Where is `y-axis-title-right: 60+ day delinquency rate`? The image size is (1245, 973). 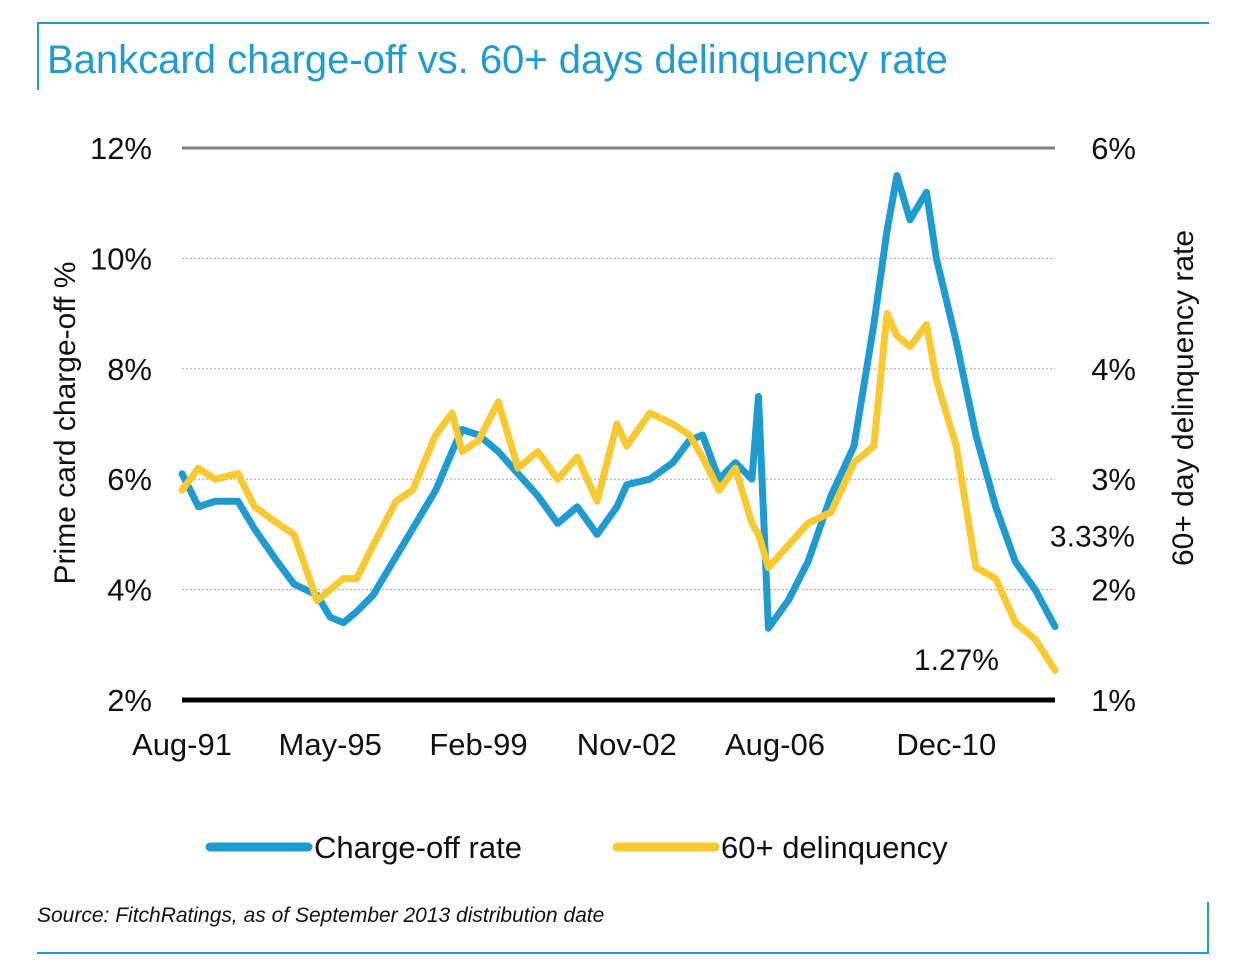 y-axis-title-right: 60+ day delinquency rate is located at coordinates (1183, 398).